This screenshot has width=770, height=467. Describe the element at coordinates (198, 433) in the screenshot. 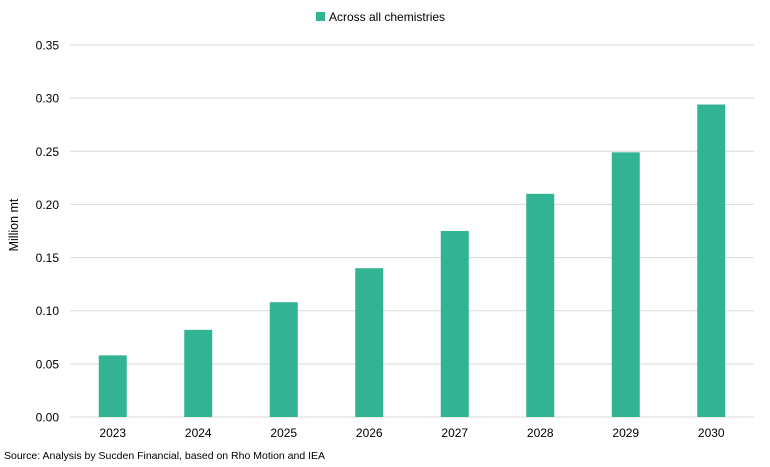

I see `x-tick-label: 2024` at that location.